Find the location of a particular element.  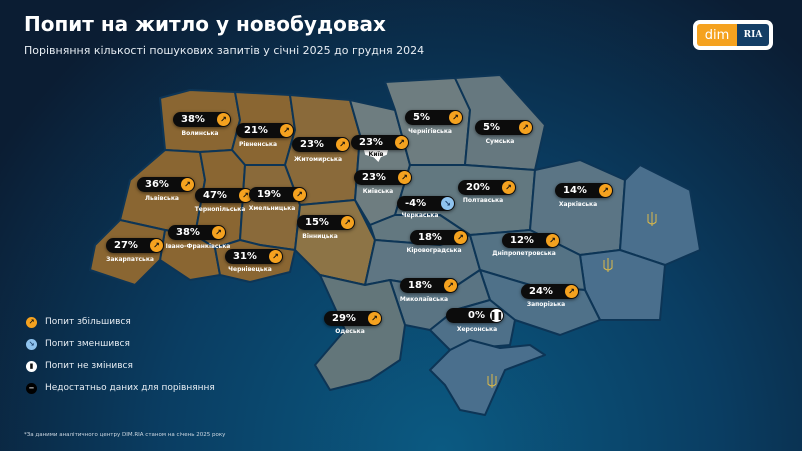

region-name: Херсонська is located at coordinates (477, 329).